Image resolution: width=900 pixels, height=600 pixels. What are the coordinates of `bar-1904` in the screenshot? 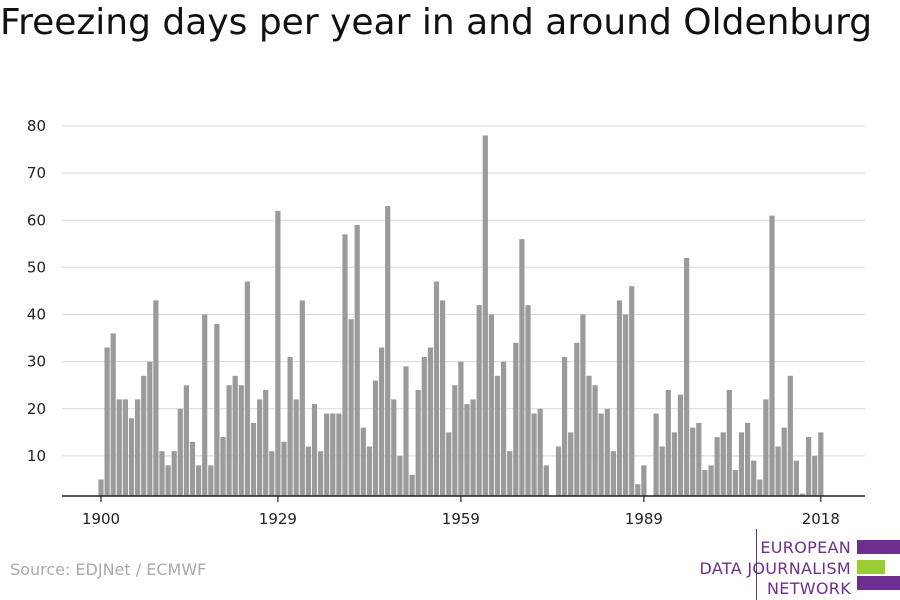 It's located at (125, 447).